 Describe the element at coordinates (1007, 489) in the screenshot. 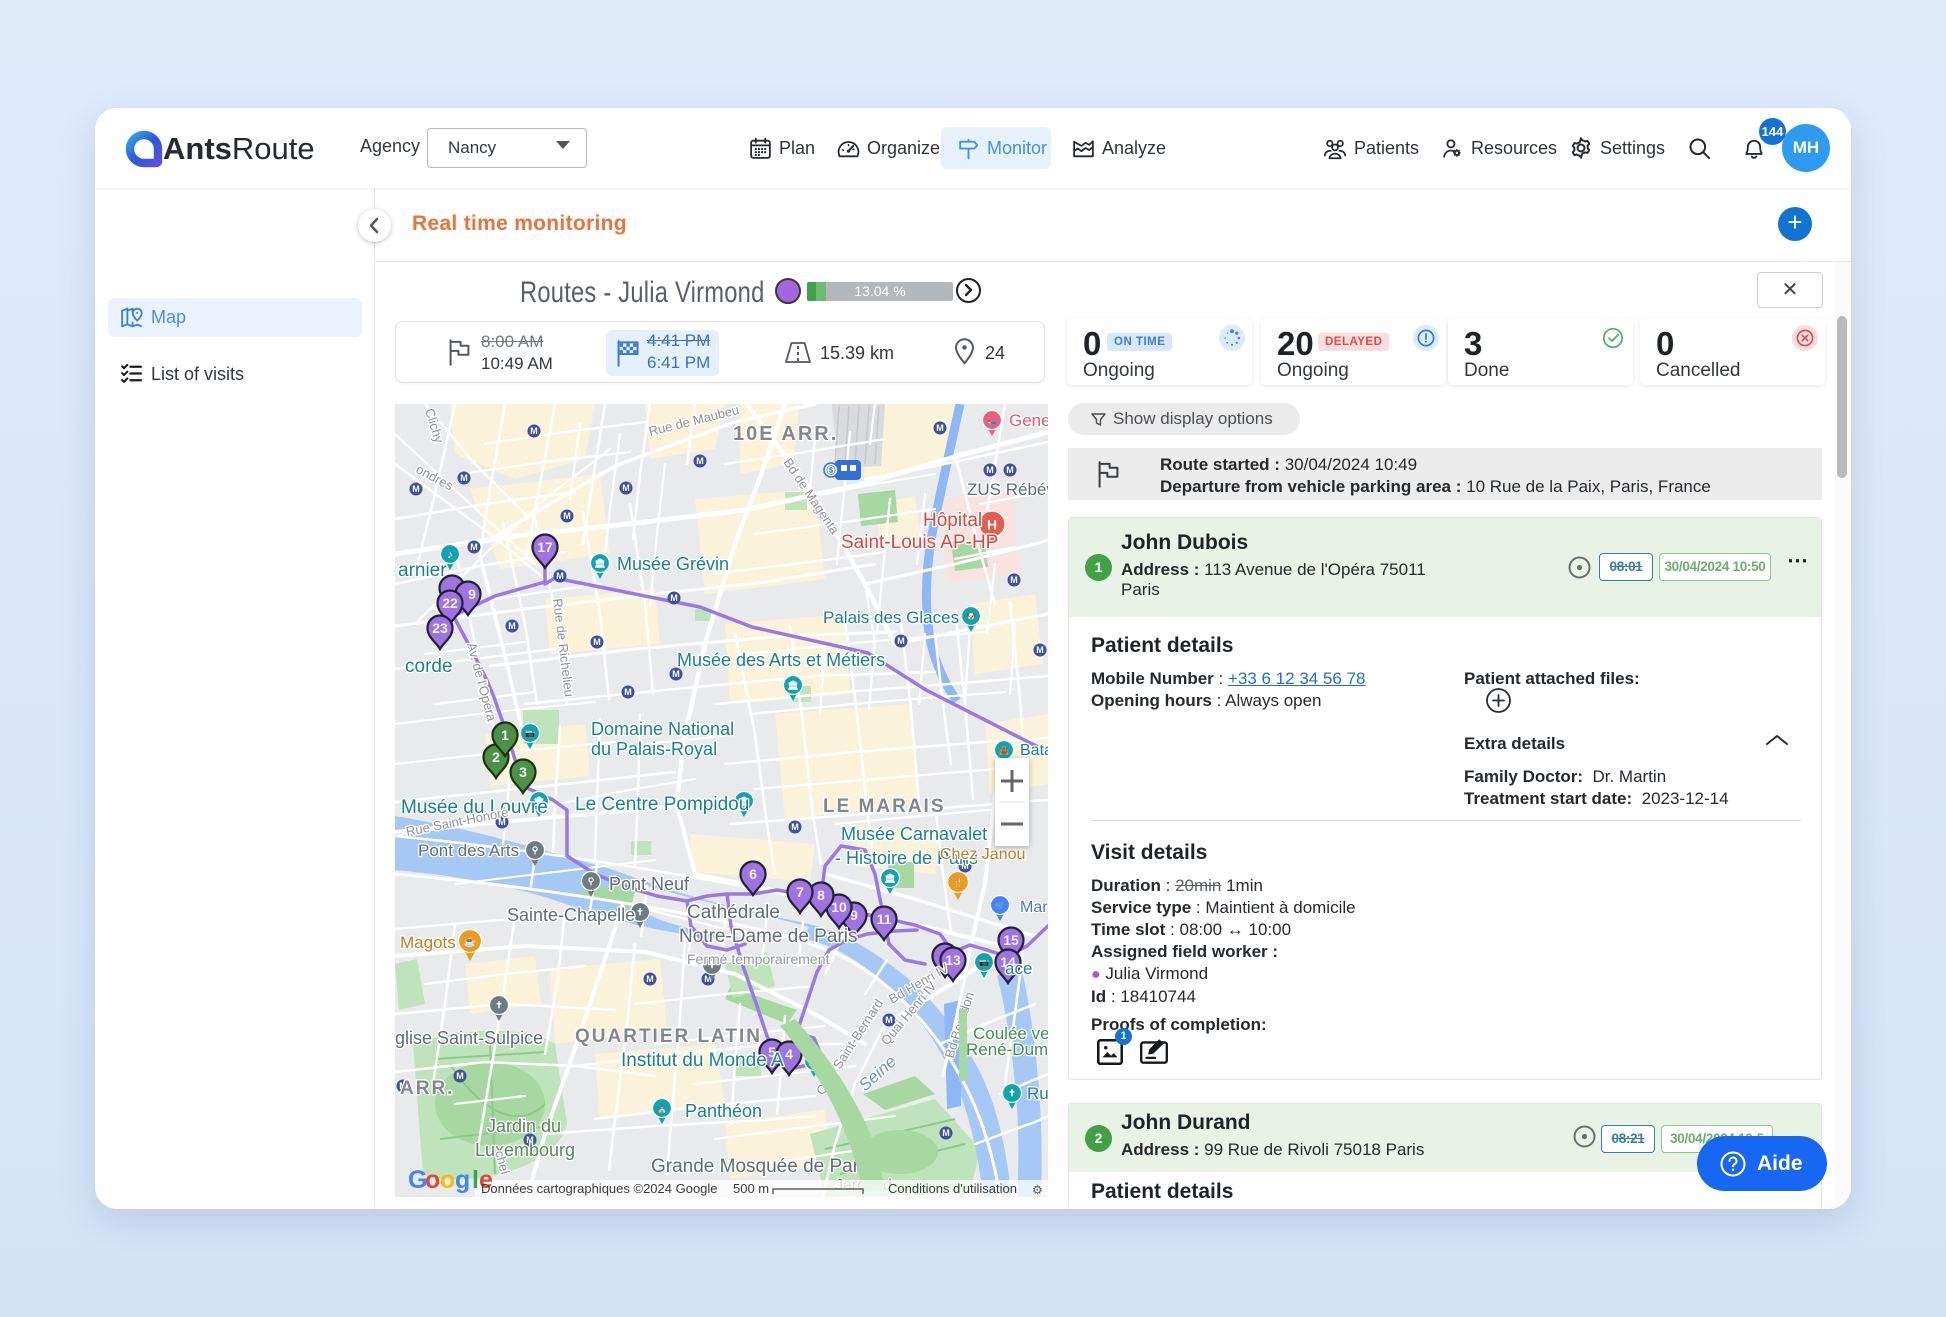

I see `svg-text: ZUS Rébéva` at that location.